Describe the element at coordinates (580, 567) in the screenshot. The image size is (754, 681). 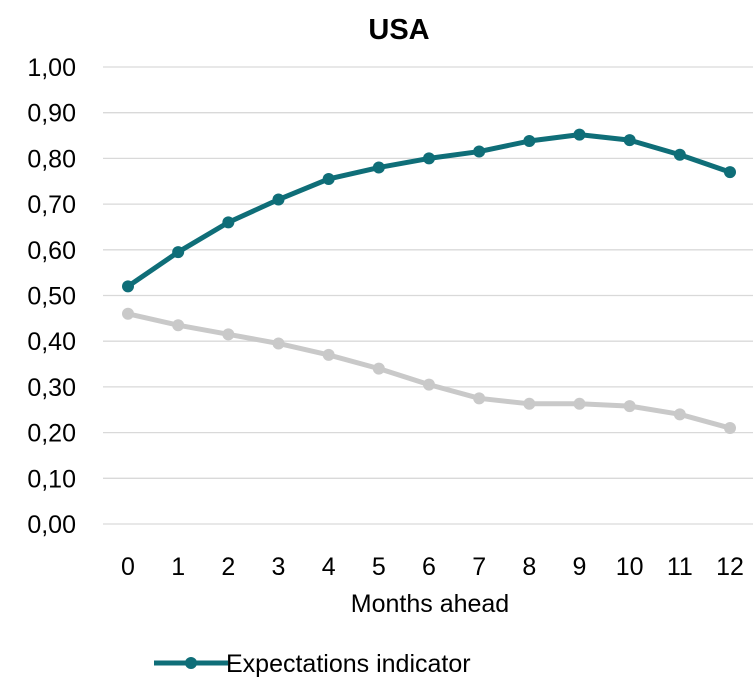
I see `x-tick-label: 9` at that location.